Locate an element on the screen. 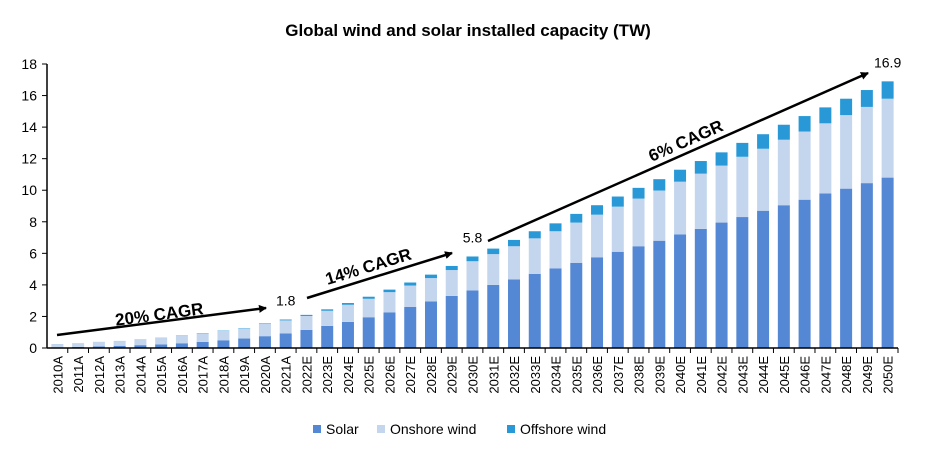 The image size is (936, 461). x-tick-label: 2029E is located at coordinates (452, 375).